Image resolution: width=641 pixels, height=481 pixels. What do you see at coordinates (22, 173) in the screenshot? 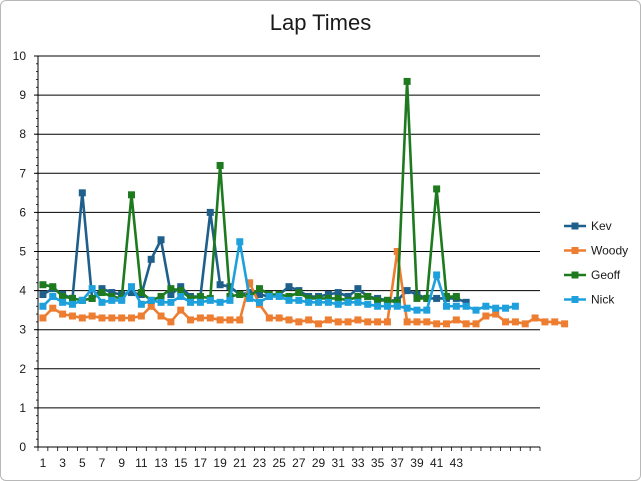
I see `y-tick-label: 7` at bounding box center [22, 173].